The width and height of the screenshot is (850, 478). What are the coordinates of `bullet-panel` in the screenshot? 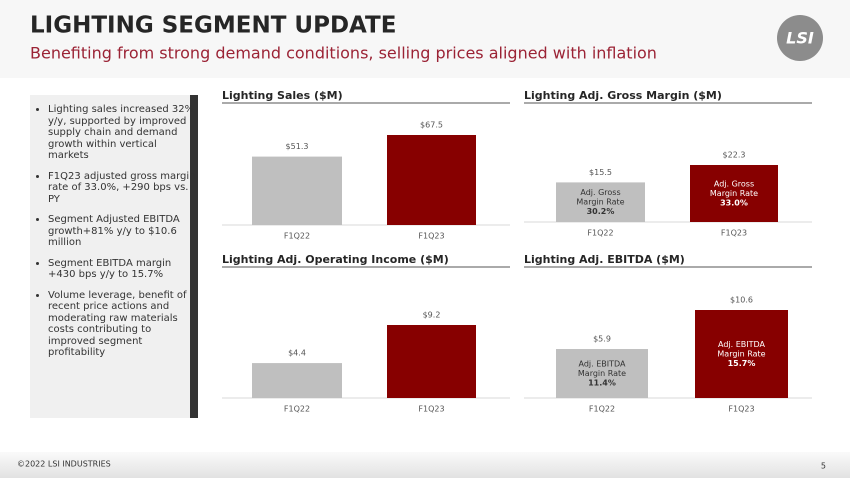 It's located at (110, 256).